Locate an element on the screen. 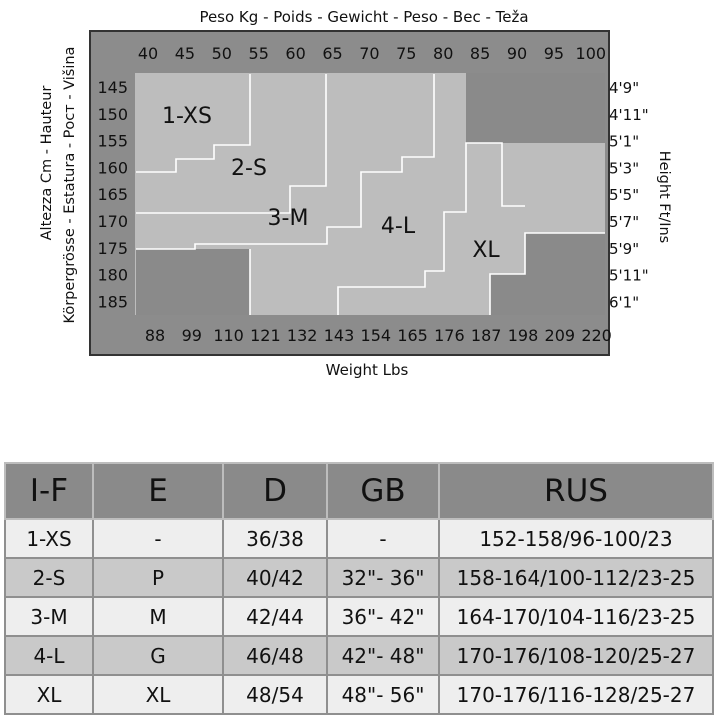 This screenshot has width=717, height=715. table-cell: 164-170/104-116/23-25 is located at coordinates (576, 616).